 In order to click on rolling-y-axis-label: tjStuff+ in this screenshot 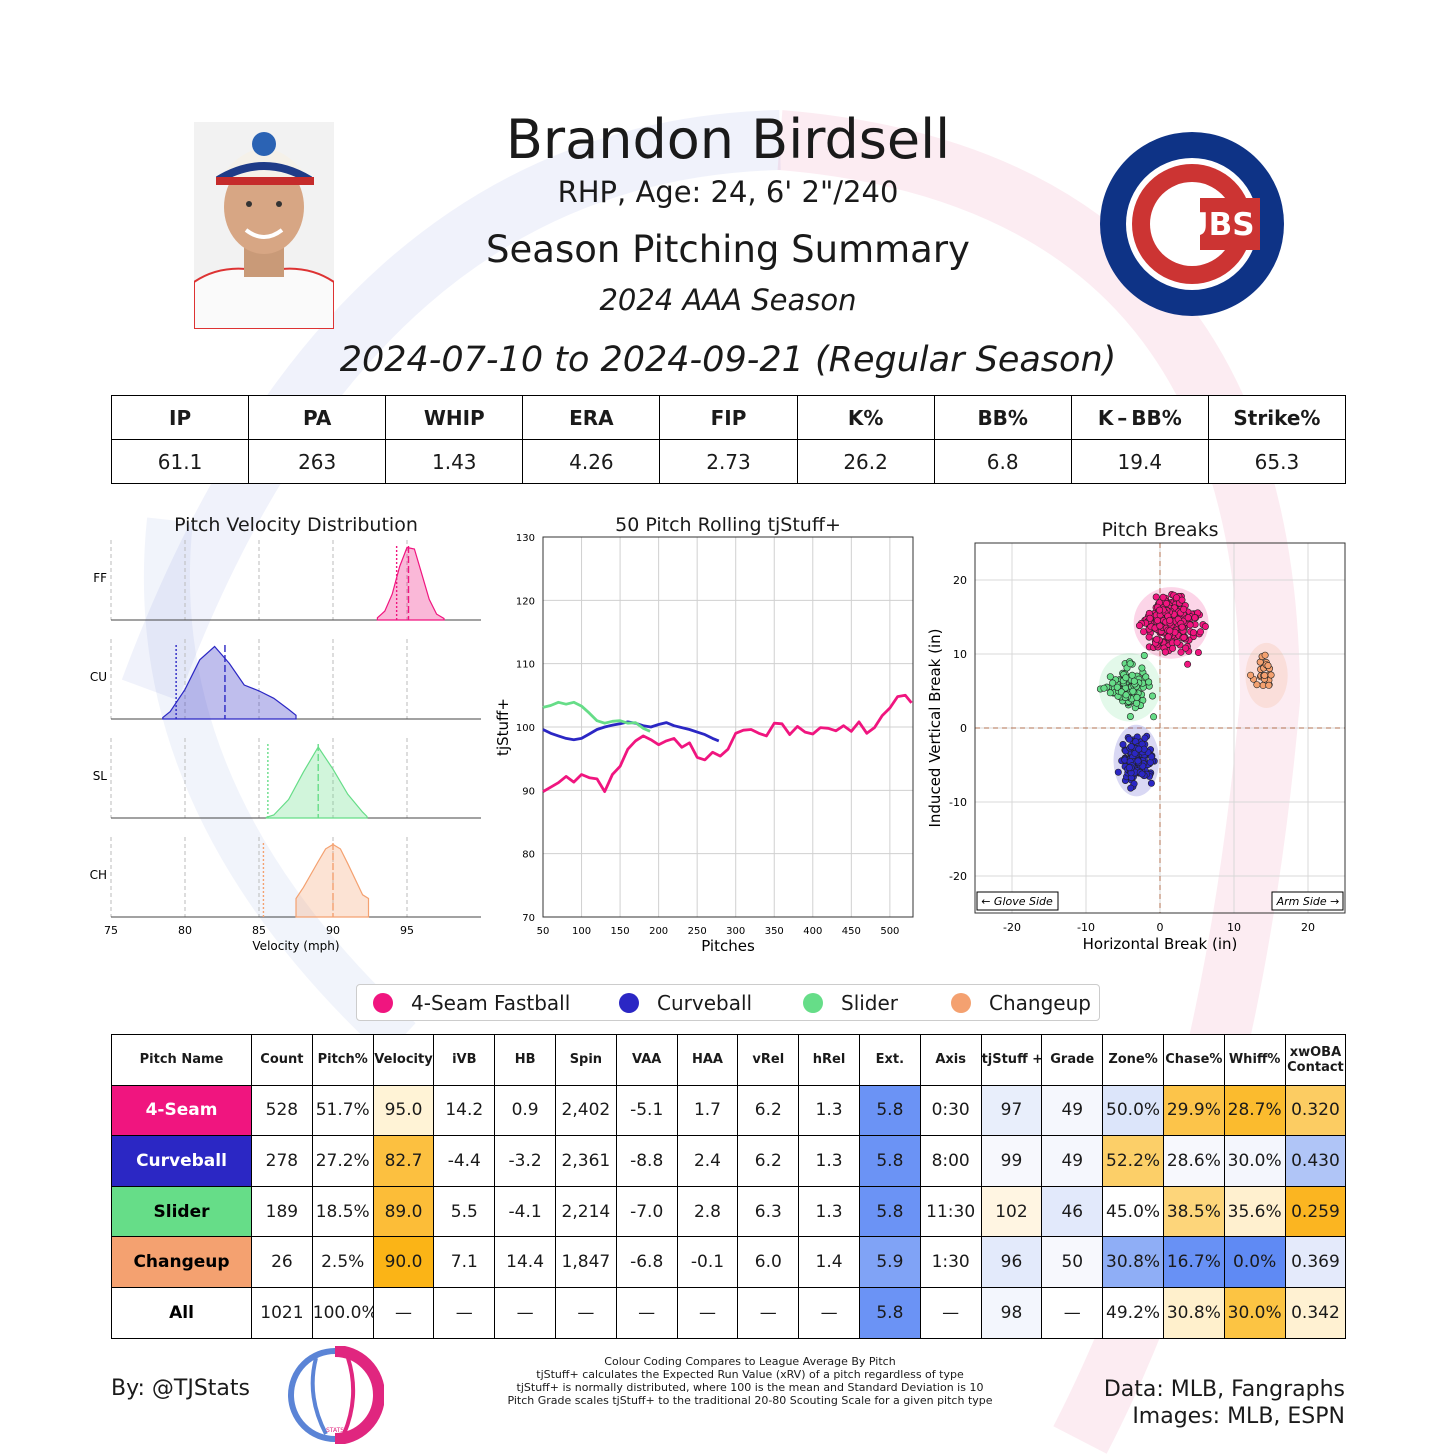, I will do `click(503, 727)`.